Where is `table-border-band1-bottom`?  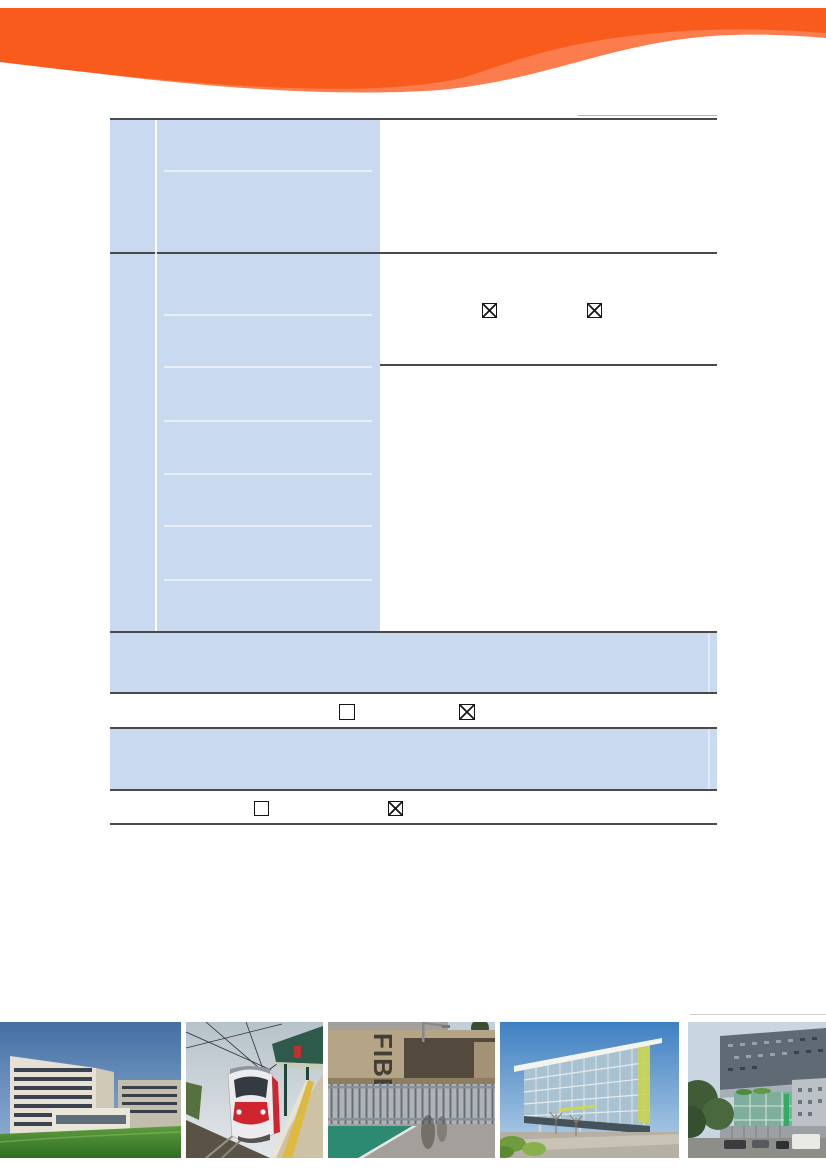
table-border-band1-bottom is located at coordinates (413, 693).